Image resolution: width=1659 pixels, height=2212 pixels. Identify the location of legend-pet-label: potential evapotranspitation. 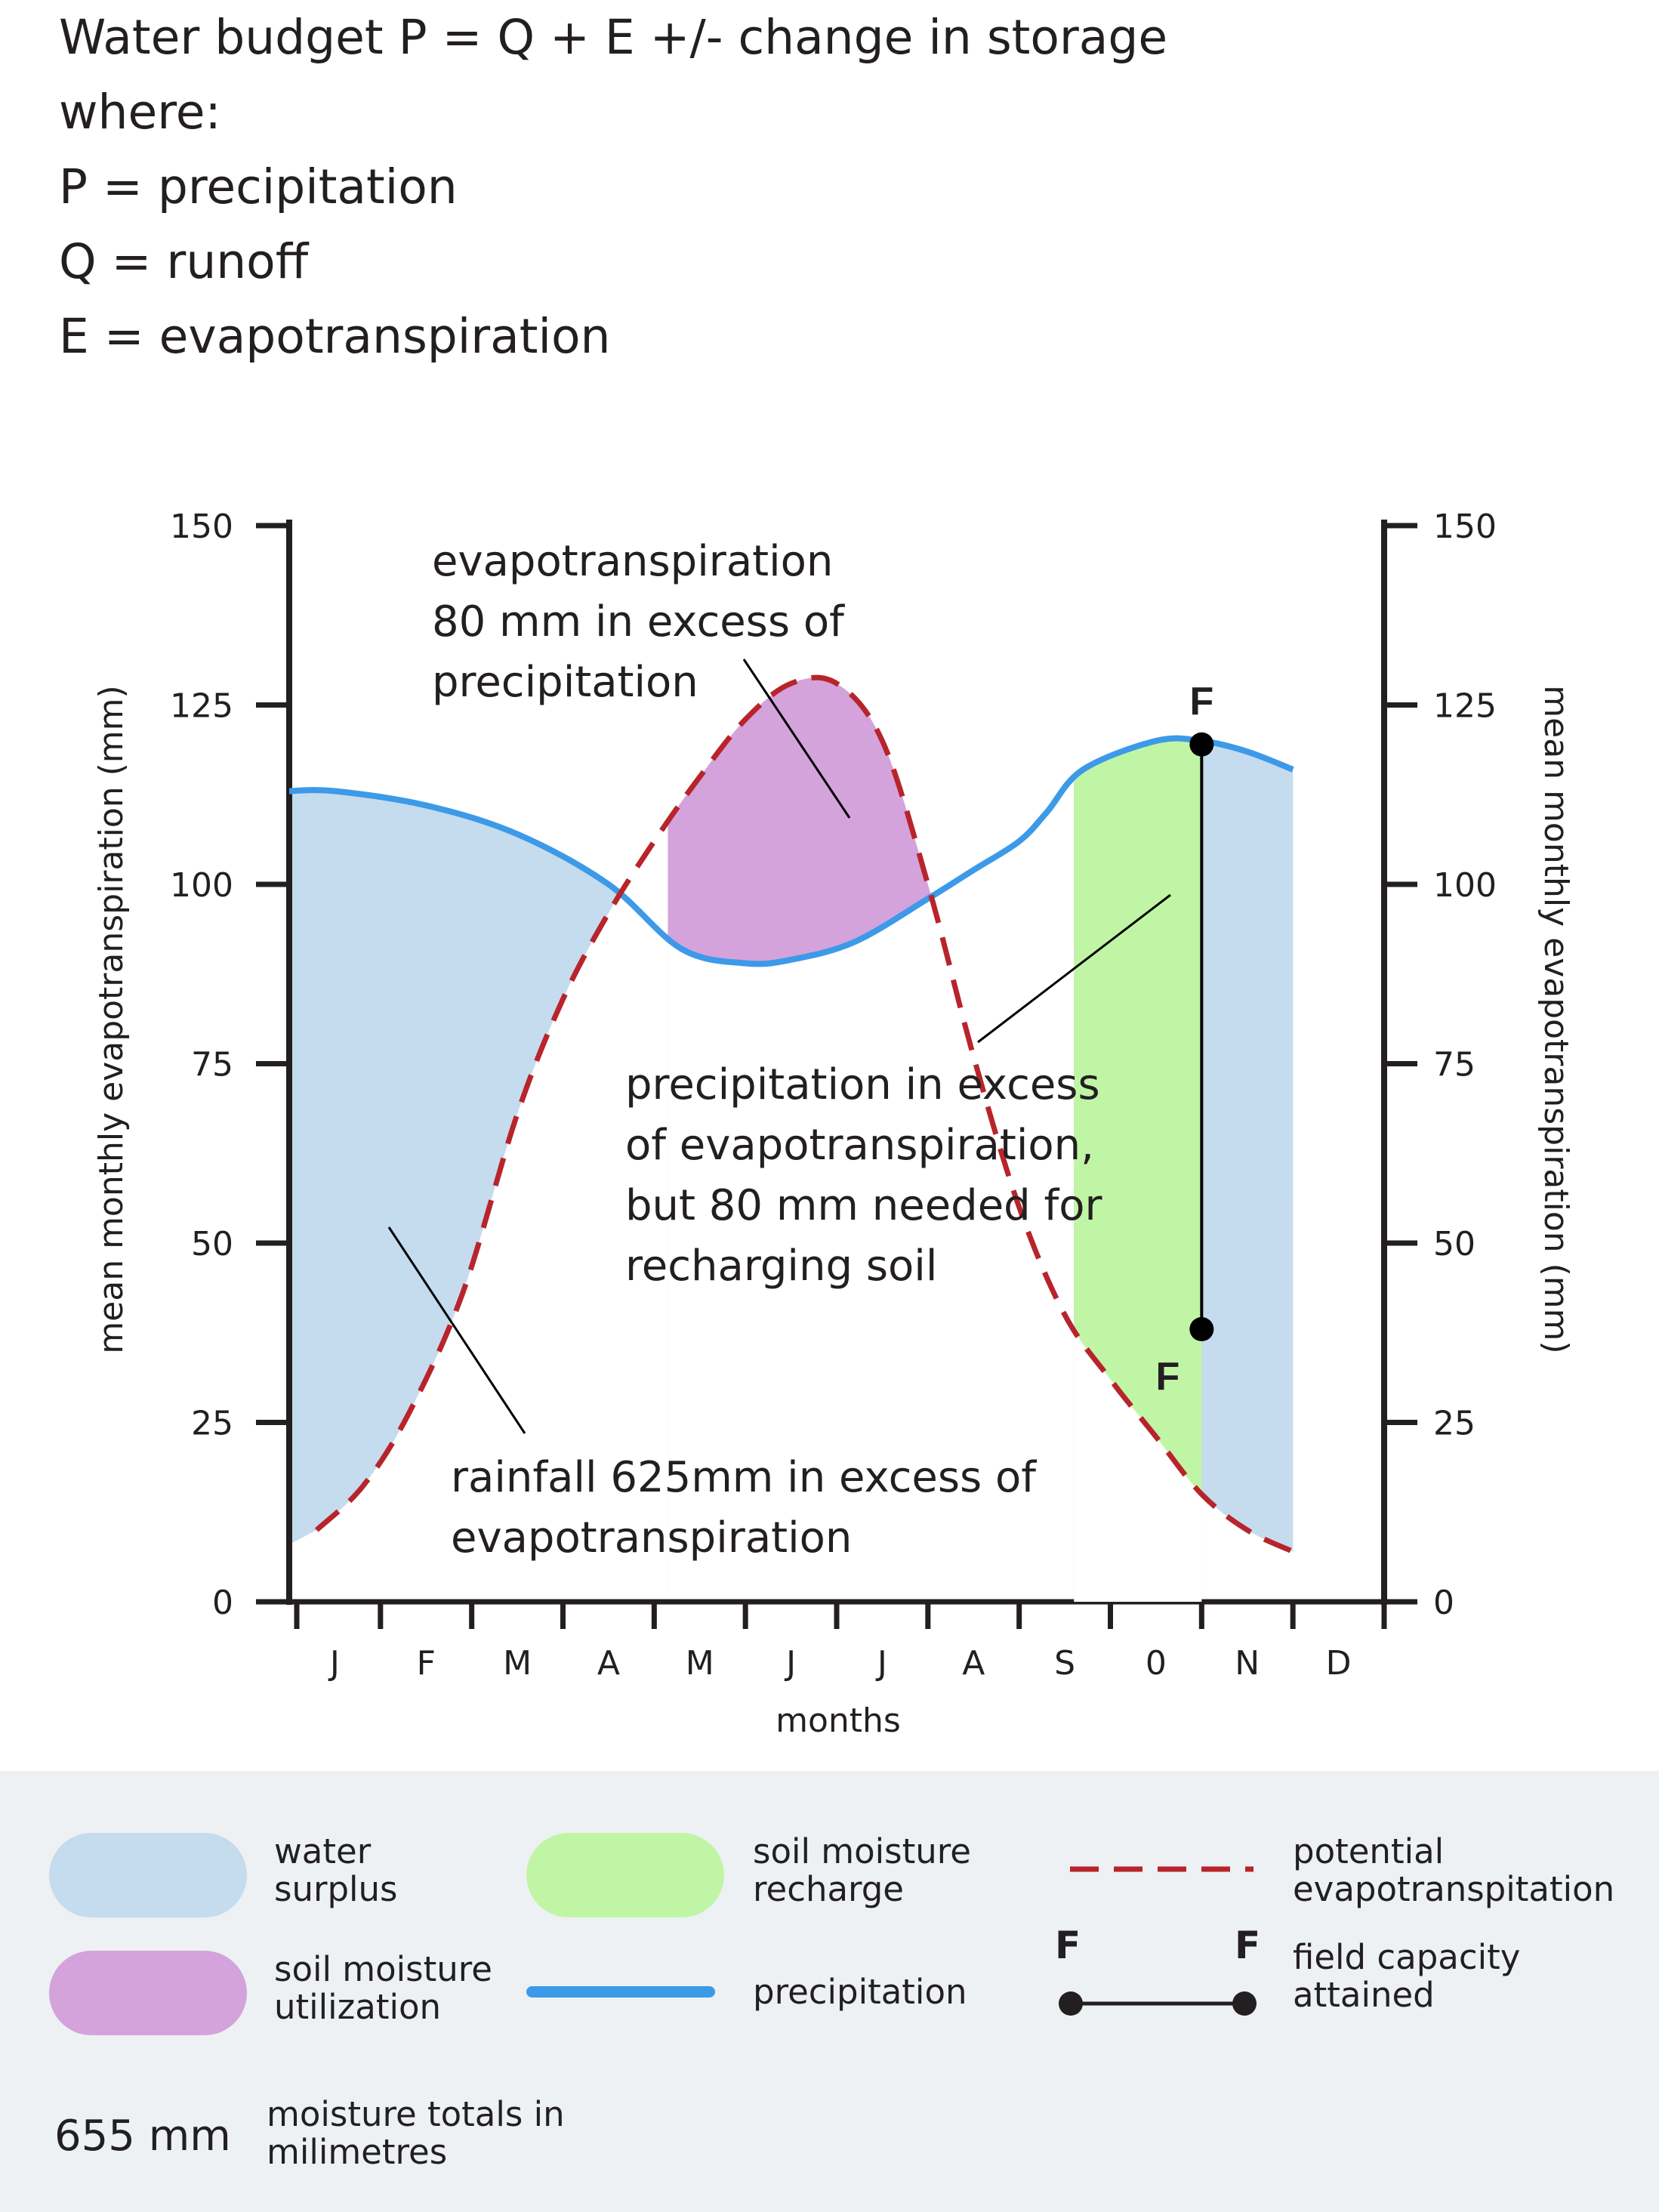
(1453, 1870).